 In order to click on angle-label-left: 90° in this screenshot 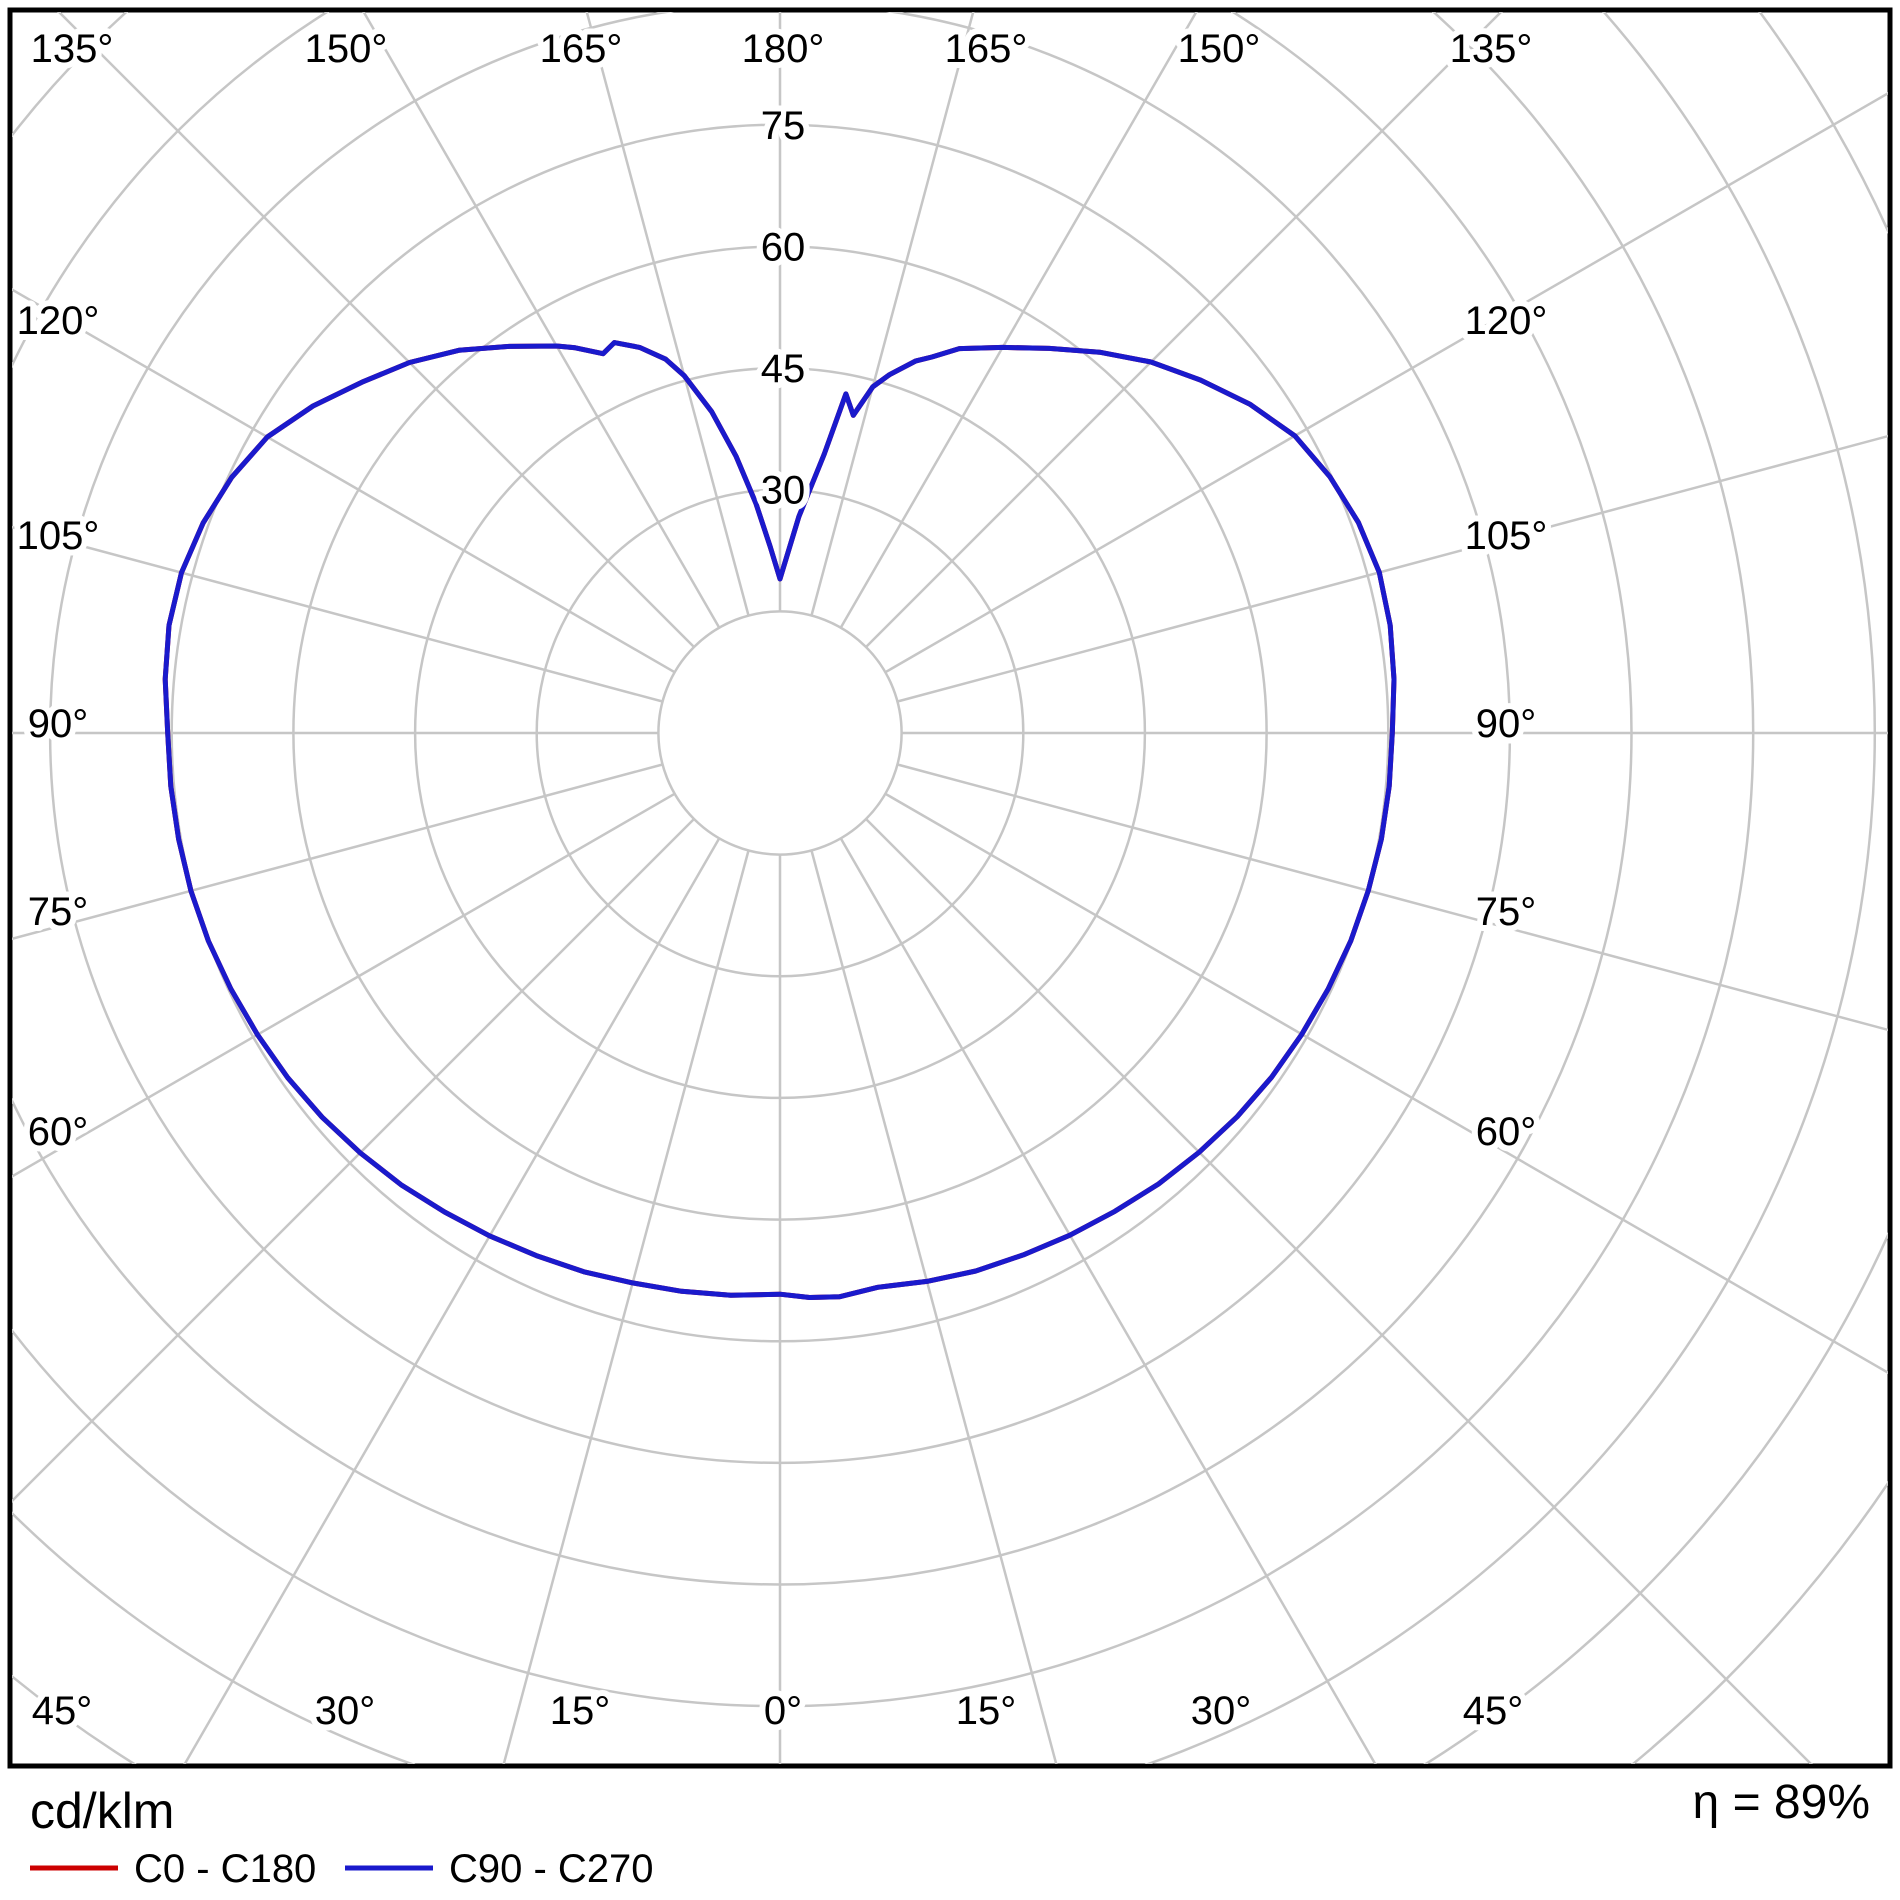, I will do `click(58, 724)`.